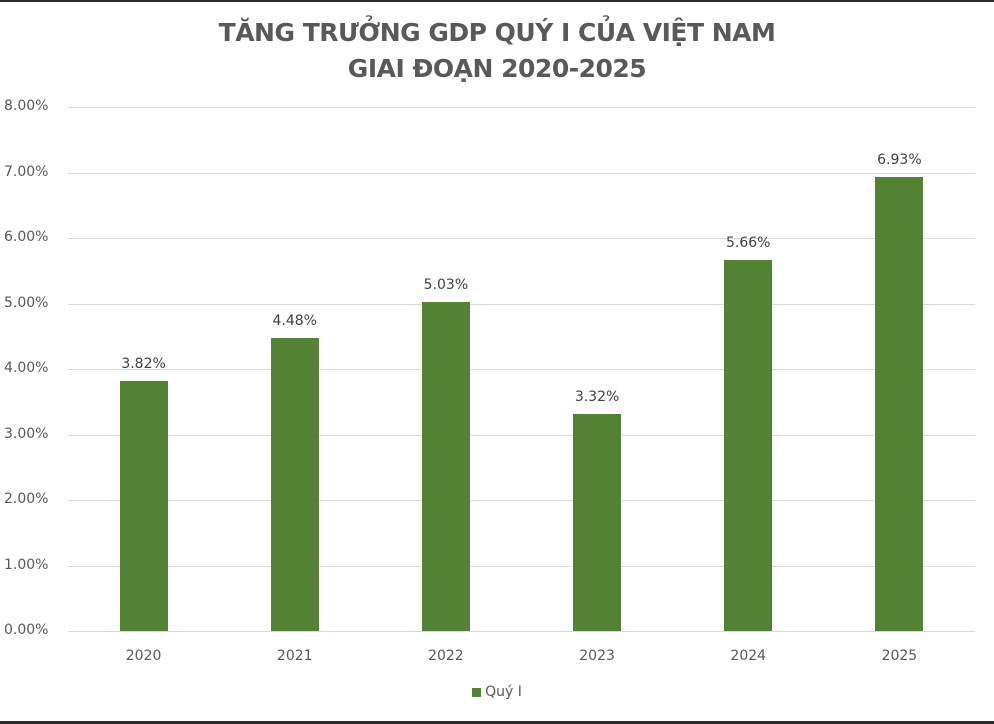 This screenshot has width=994, height=724. Describe the element at coordinates (497, 68) in the screenshot. I see `chart-title-line-2: GIAI ĐOẠN 2020-2025` at that location.